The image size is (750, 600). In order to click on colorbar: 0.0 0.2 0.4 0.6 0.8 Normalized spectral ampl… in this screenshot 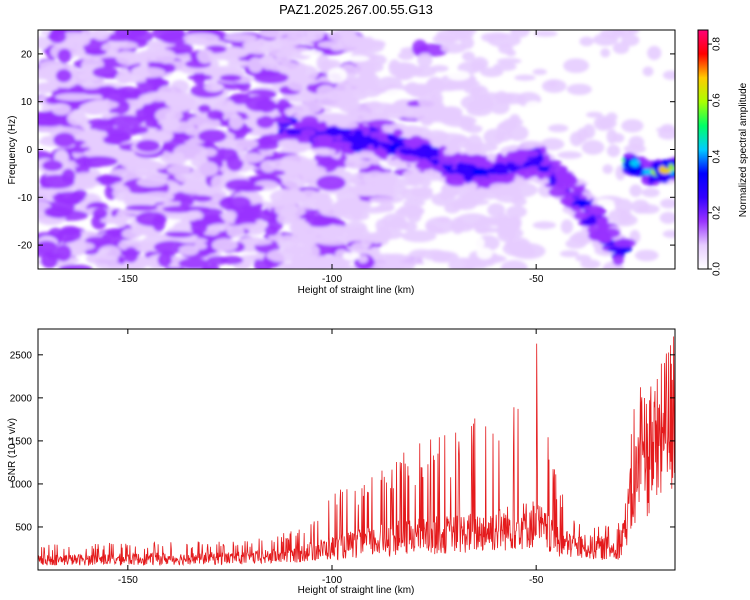, I will do `click(723, 152)`.